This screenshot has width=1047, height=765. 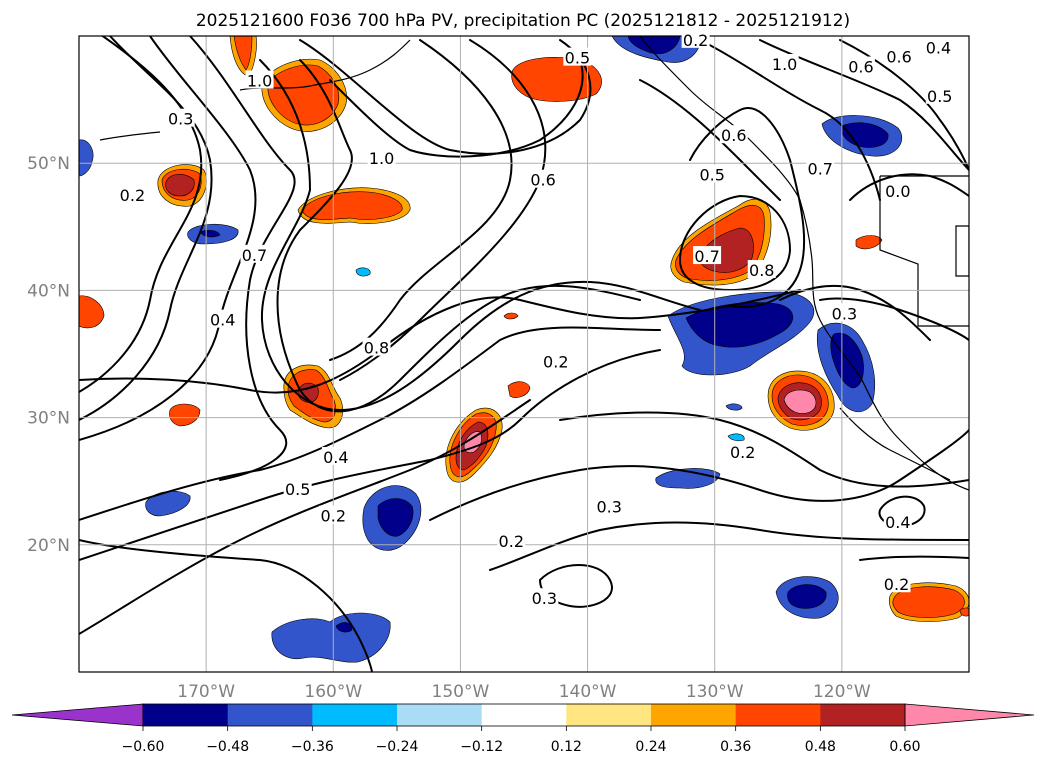 I want to click on colorbar-tick-label: −0.48, so click(x=227, y=747).